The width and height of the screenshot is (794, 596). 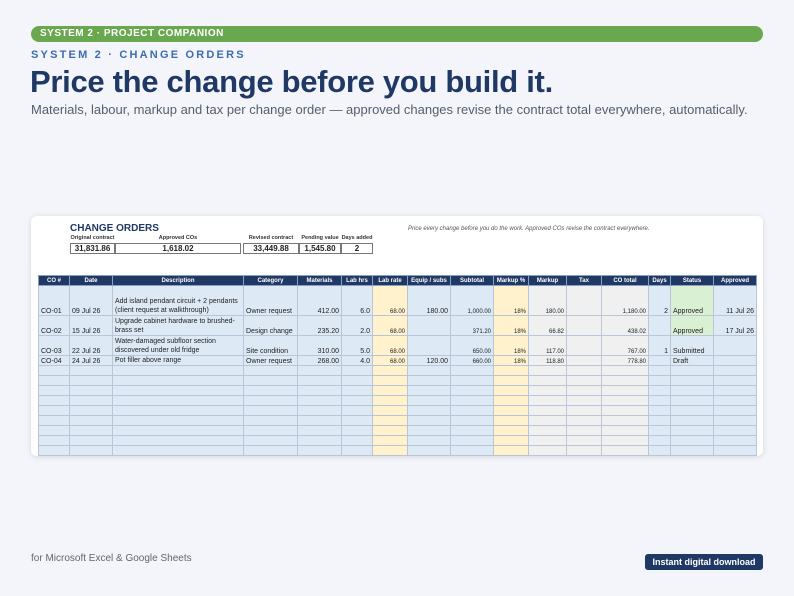 What do you see at coordinates (270, 325) in the screenshot?
I see `cell-category: Design change` at bounding box center [270, 325].